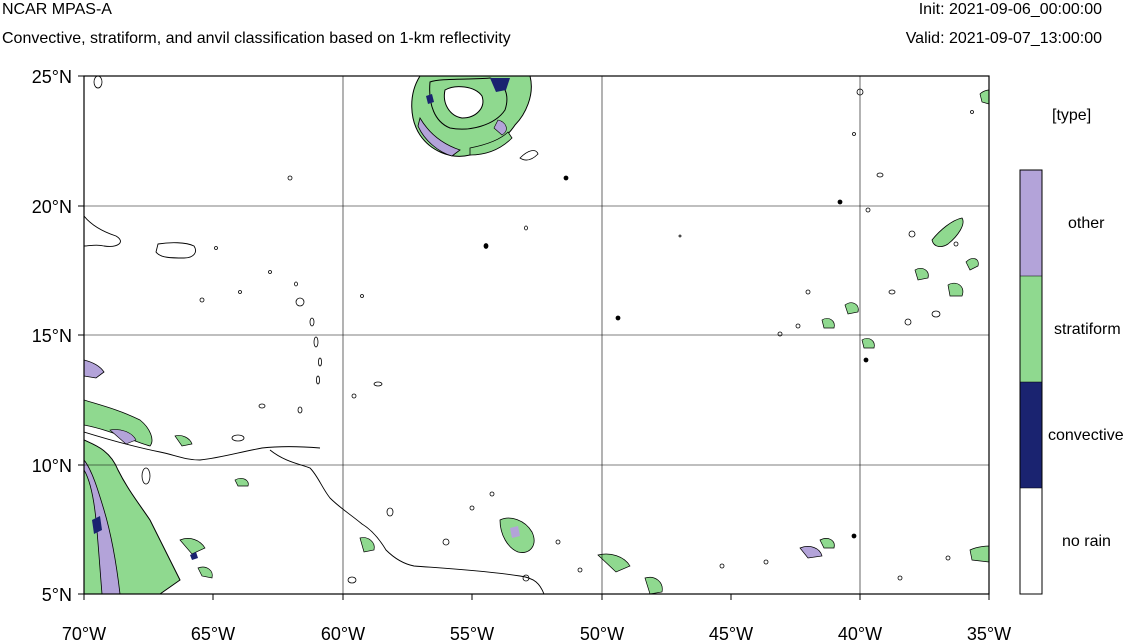 This screenshot has height=641, width=1128. What do you see at coordinates (602, 632) in the screenshot?
I see `x-tick-label: 50°W` at bounding box center [602, 632].